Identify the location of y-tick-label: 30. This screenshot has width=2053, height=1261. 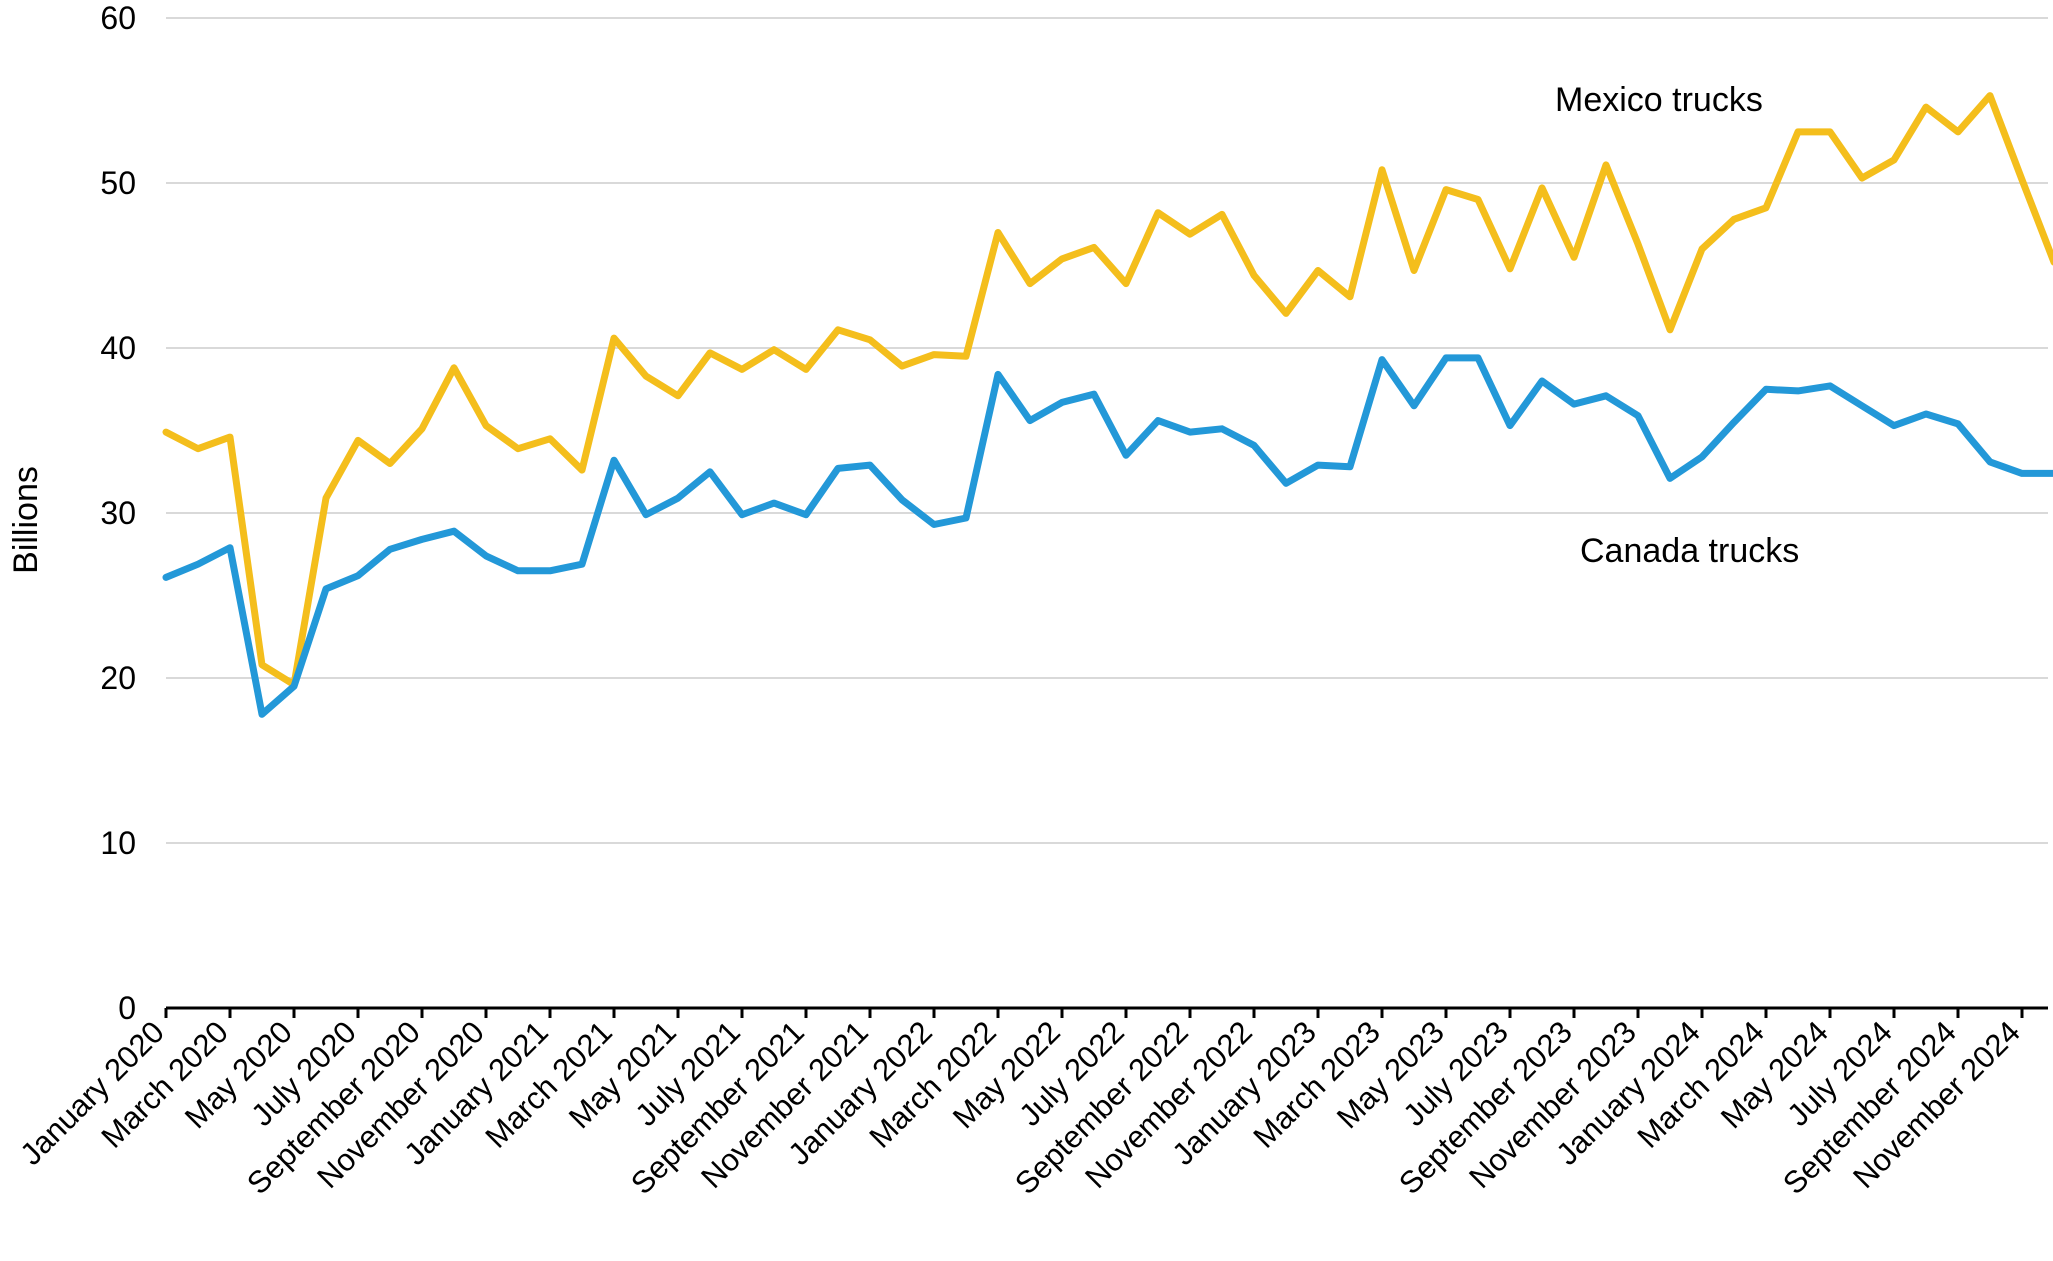
(118, 513).